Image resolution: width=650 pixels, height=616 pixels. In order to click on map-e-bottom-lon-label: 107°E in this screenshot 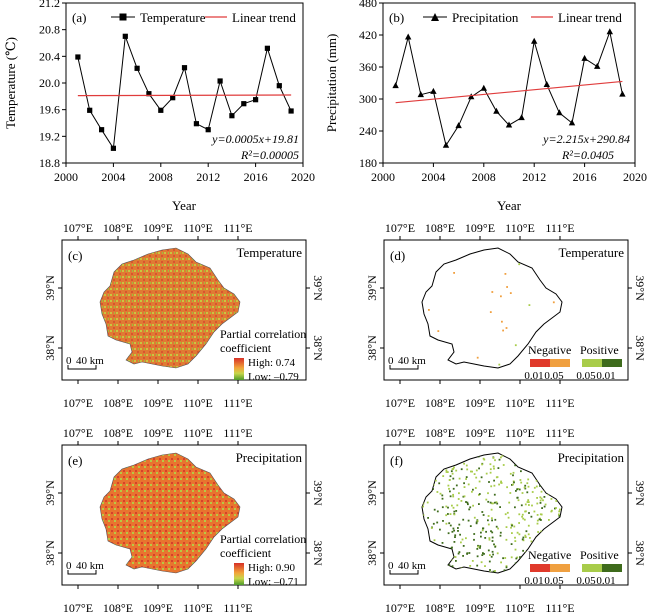, I will do `click(78, 608)`.